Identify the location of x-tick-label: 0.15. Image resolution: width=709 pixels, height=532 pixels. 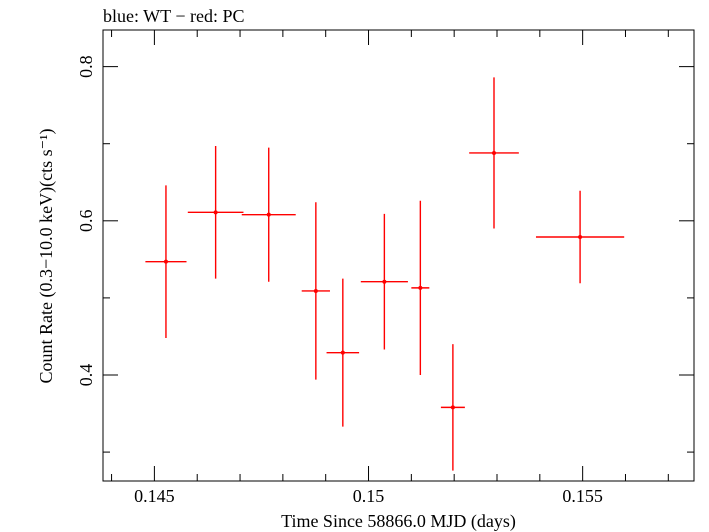
(369, 496).